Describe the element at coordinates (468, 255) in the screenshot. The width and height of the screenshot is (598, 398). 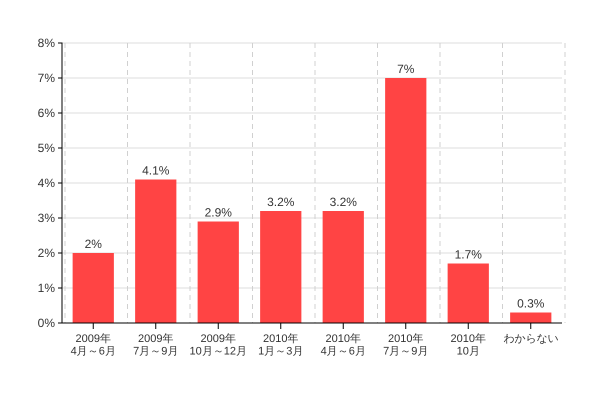
I see `data-label: 1.7%` at that location.